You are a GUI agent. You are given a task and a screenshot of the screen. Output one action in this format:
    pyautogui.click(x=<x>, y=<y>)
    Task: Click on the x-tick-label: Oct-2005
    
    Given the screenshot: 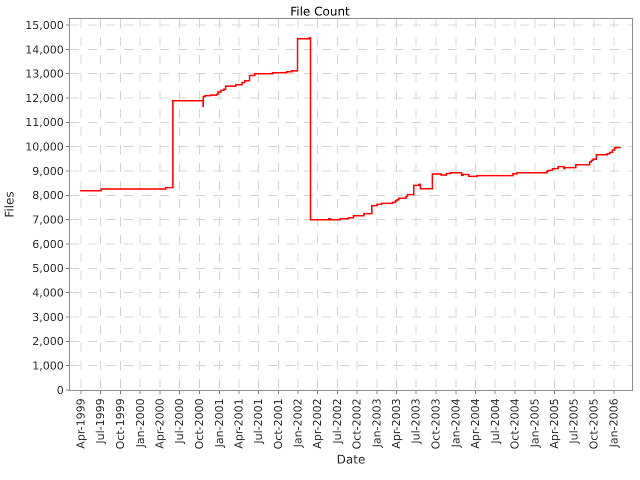 What is the action you would take?
    pyautogui.click(x=594, y=424)
    